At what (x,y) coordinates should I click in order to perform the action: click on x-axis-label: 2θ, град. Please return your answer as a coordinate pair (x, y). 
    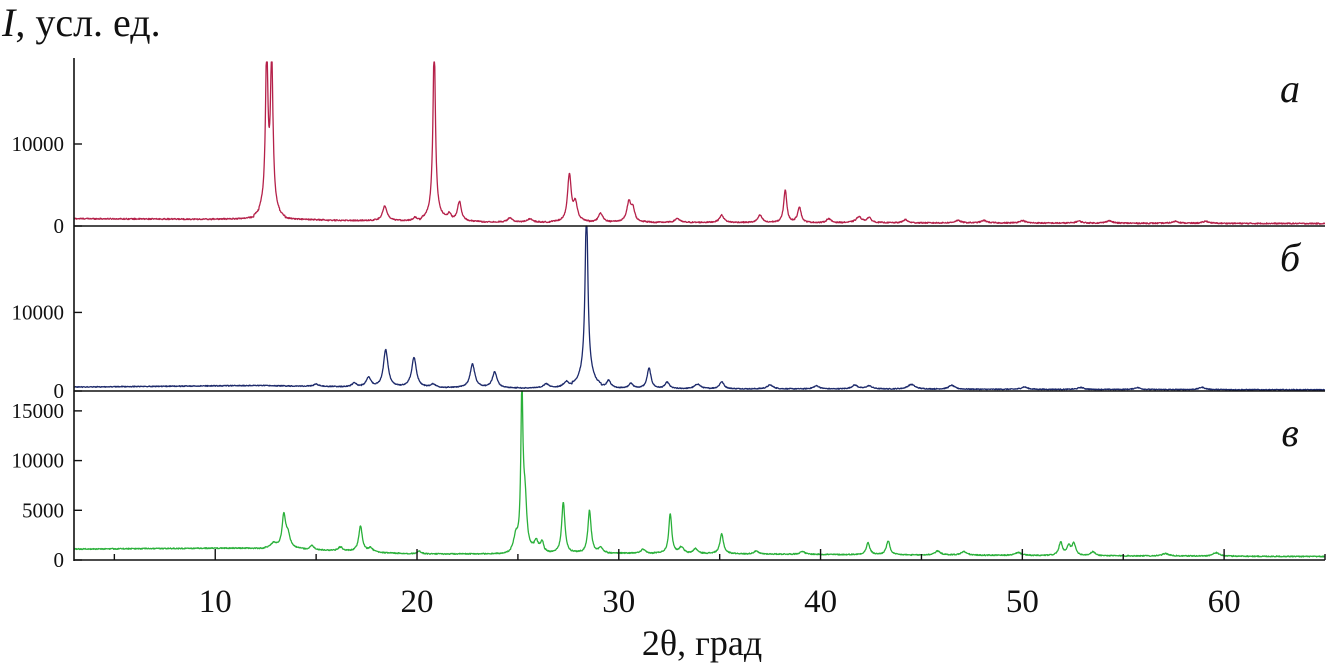
    Looking at the image, I should click on (702, 643).